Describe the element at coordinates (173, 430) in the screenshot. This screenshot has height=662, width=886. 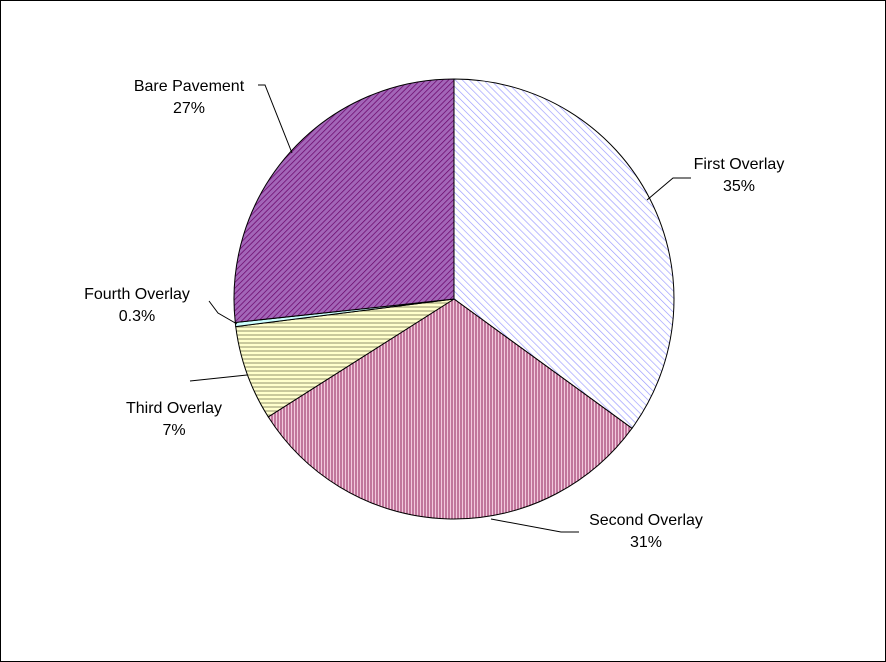
I see `slice-percent-third-overlay: 7%` at that location.